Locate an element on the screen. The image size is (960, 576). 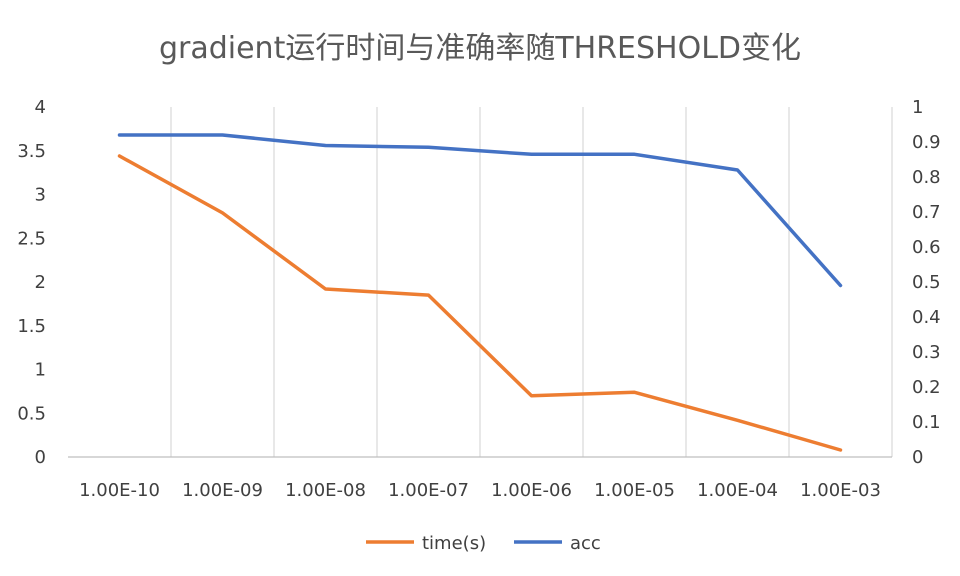
left-y-tick-label: 1 is located at coordinates (40, 370).